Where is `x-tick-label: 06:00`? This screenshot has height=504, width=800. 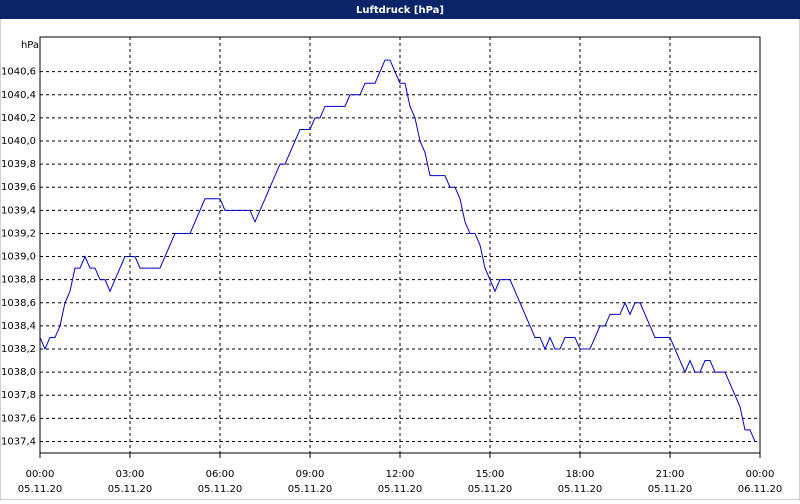 x-tick-label: 06:00 is located at coordinates (220, 474).